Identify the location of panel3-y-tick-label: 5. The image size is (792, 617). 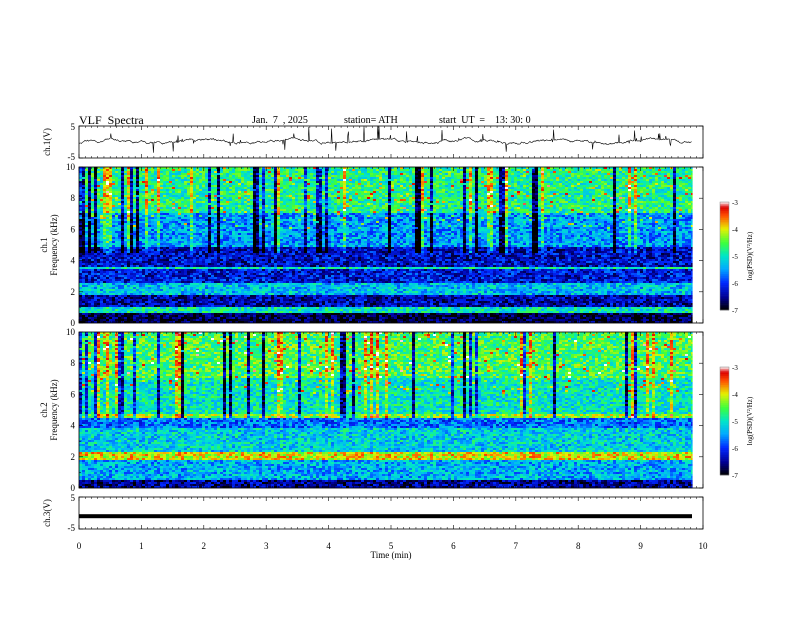
(73, 498).